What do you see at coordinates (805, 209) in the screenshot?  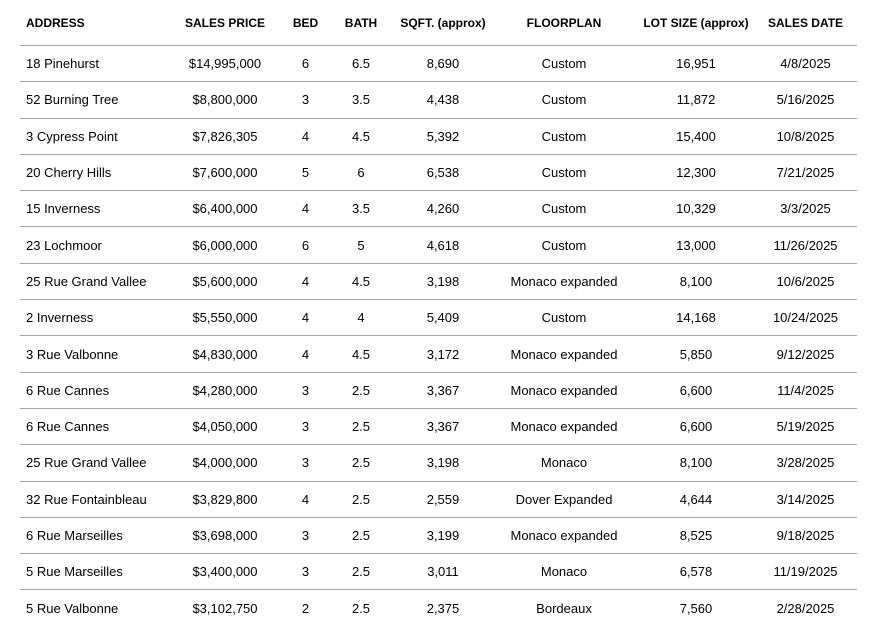 I see `table-cell: 3/3/2025` at bounding box center [805, 209].